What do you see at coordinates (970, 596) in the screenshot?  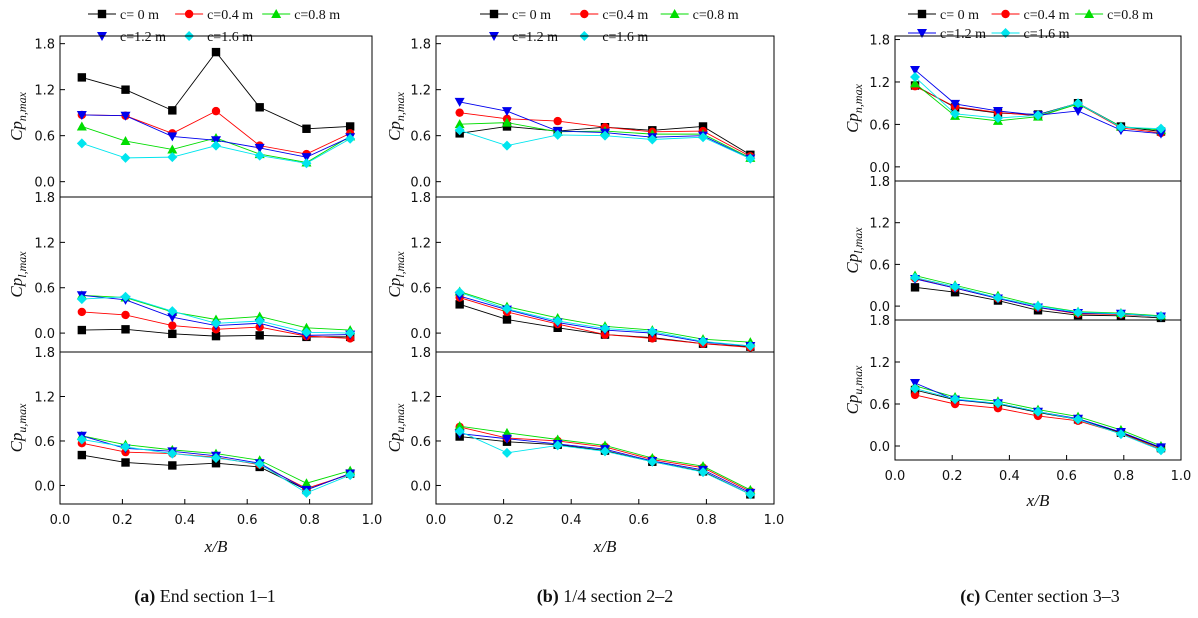 I see `caption-letter: (c)` at bounding box center [970, 596].